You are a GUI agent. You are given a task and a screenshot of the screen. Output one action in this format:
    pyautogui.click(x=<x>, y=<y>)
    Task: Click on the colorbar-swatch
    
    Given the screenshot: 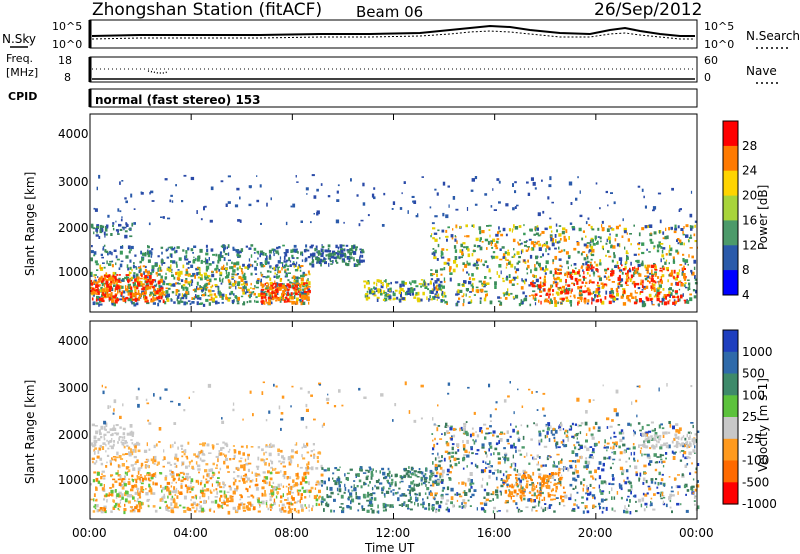 What is the action you would take?
    pyautogui.click(x=730, y=183)
    